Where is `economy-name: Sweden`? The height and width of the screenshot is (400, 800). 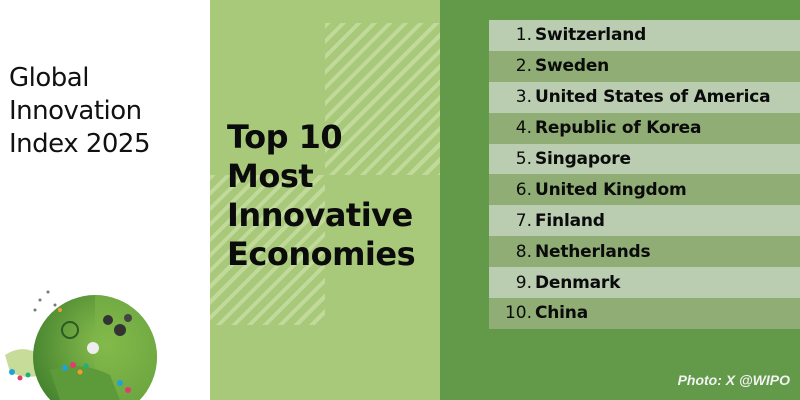
economy-name: Sweden is located at coordinates (572, 66).